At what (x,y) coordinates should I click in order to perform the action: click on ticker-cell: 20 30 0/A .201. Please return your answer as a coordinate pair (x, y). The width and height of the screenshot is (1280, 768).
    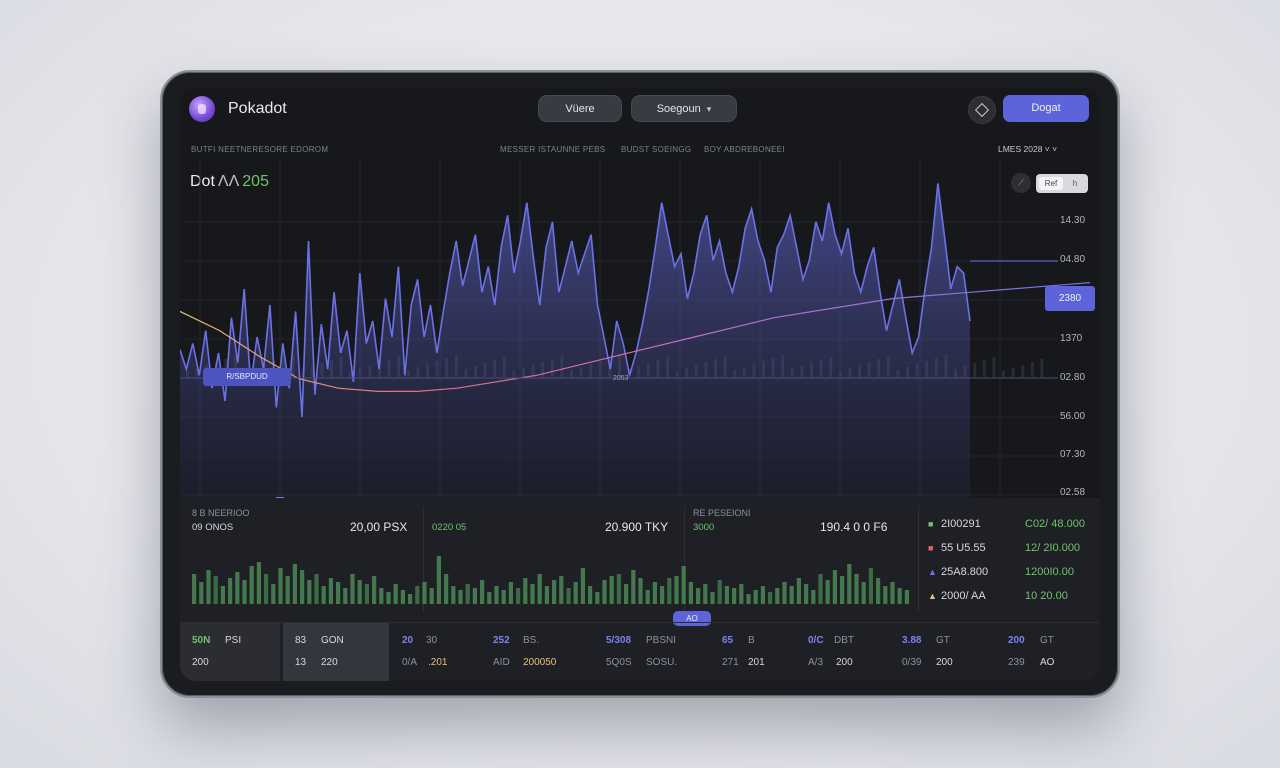
    Looking at the image, I should click on (447, 652).